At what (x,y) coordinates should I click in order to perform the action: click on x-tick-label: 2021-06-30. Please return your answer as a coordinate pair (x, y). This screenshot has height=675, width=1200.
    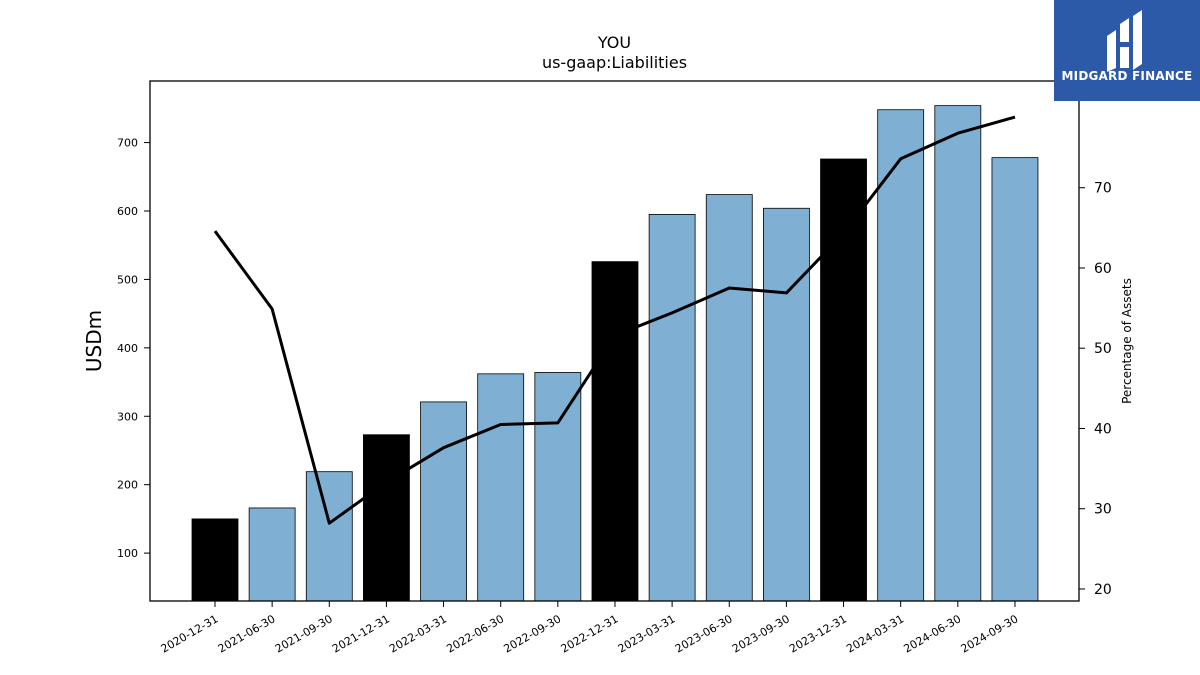
    Looking at the image, I should click on (247, 633).